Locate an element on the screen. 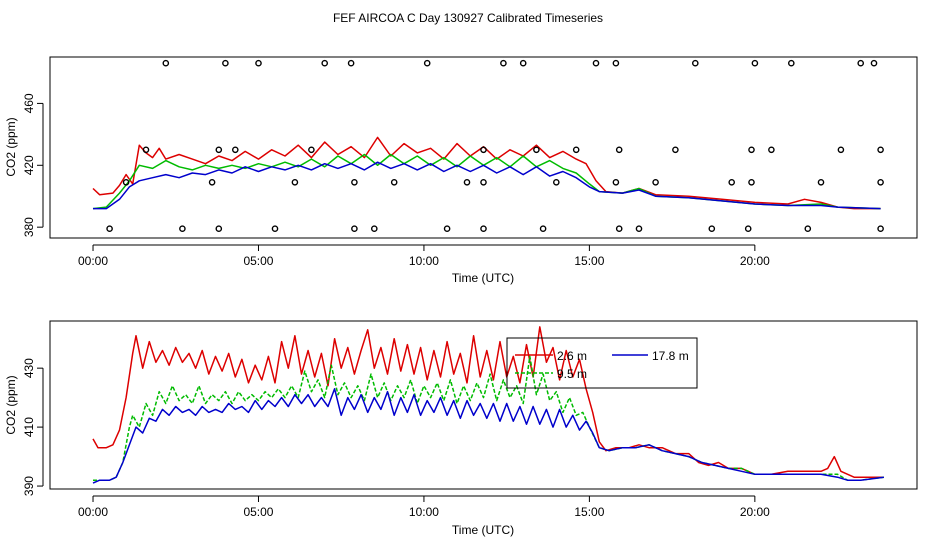  p0-x-tick-label-3: 15:00 is located at coordinates (589, 261).